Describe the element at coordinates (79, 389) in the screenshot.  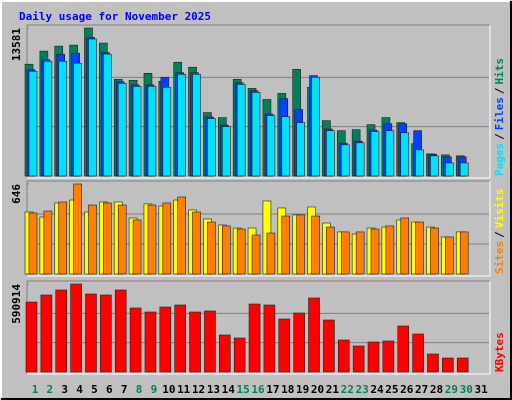
I see `x-tick-label: 4` at that location.